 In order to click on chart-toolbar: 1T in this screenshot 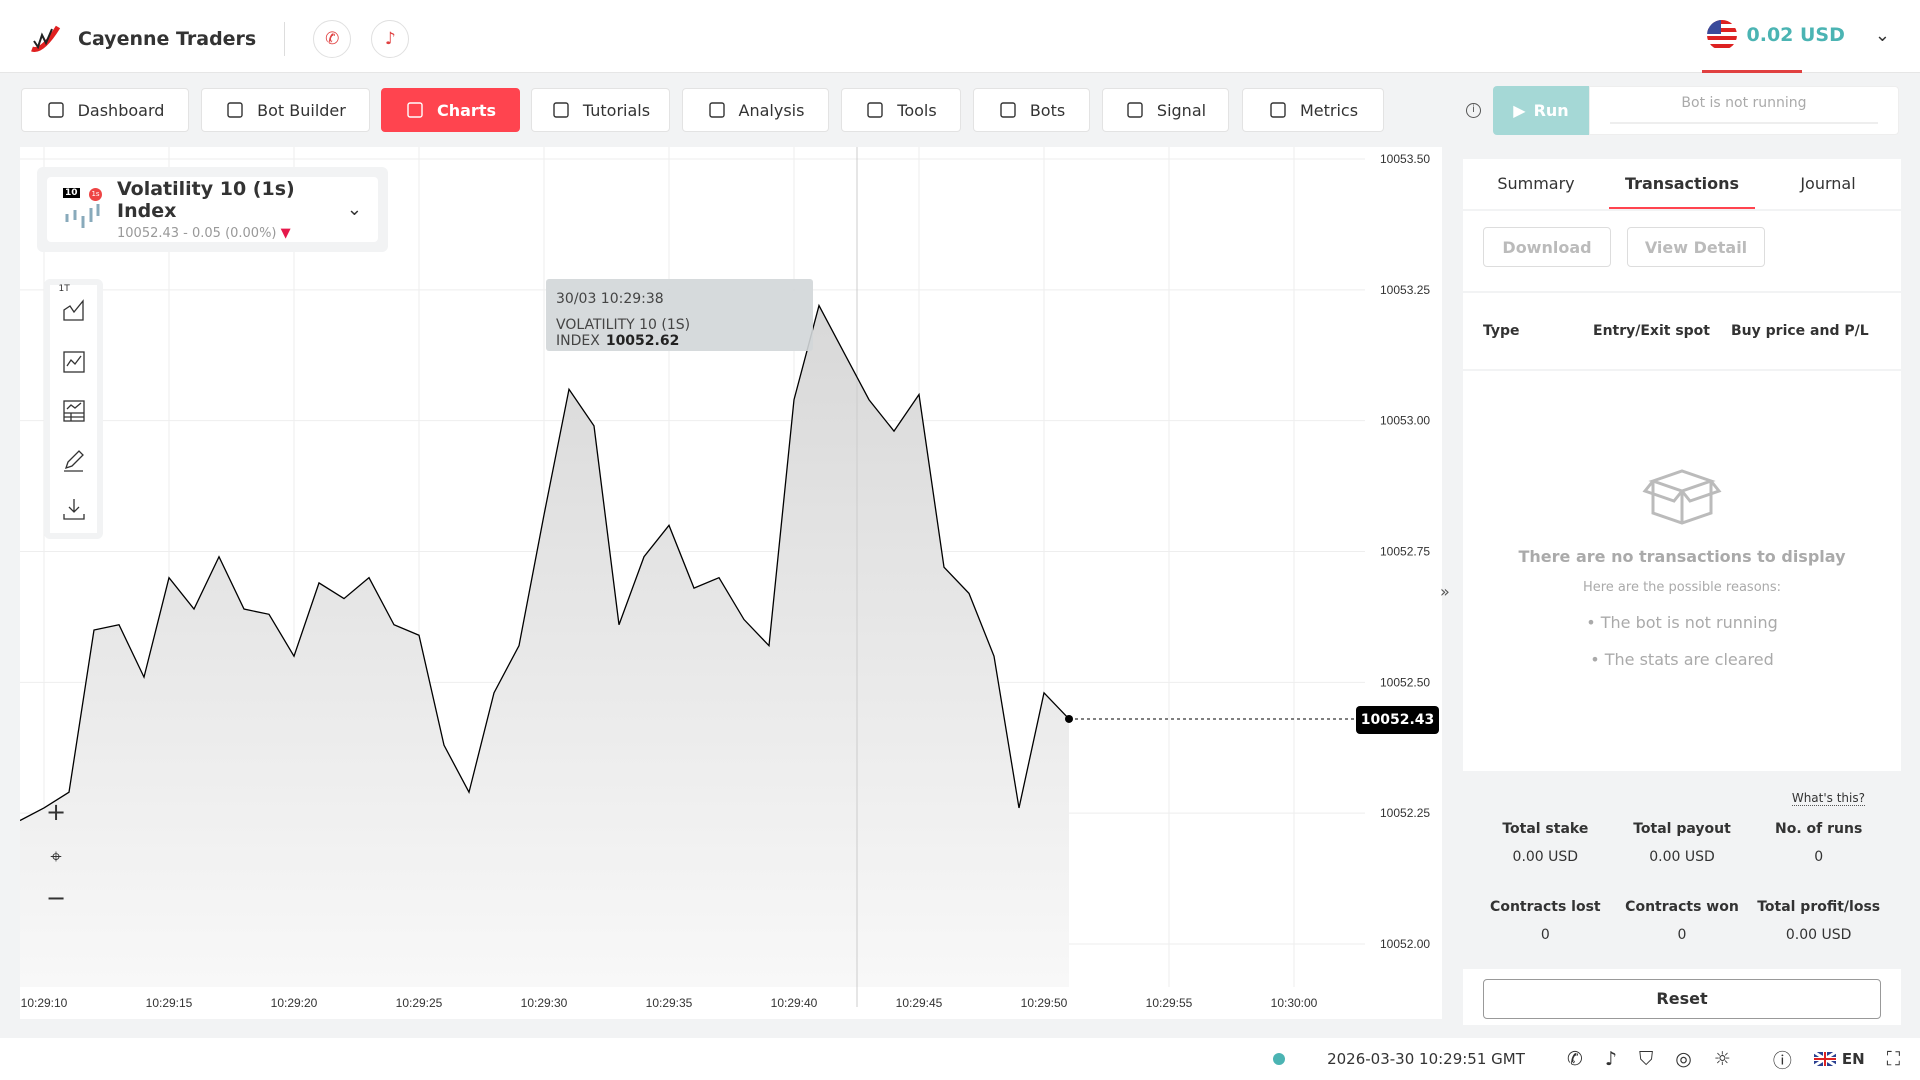, I will do `click(73, 409)`.